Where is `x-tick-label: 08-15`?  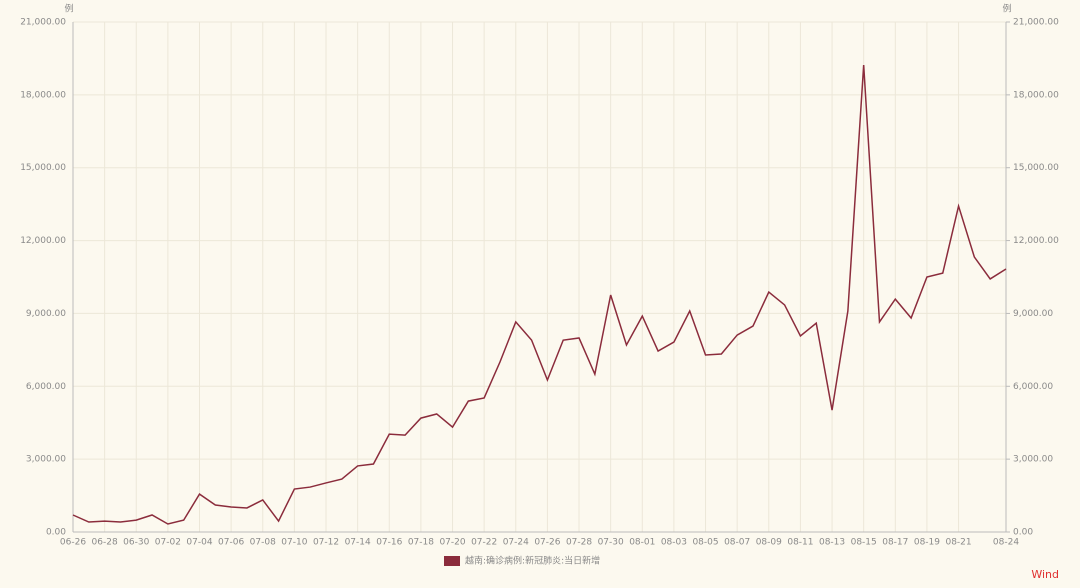 x-tick-label: 08-15 is located at coordinates (864, 543).